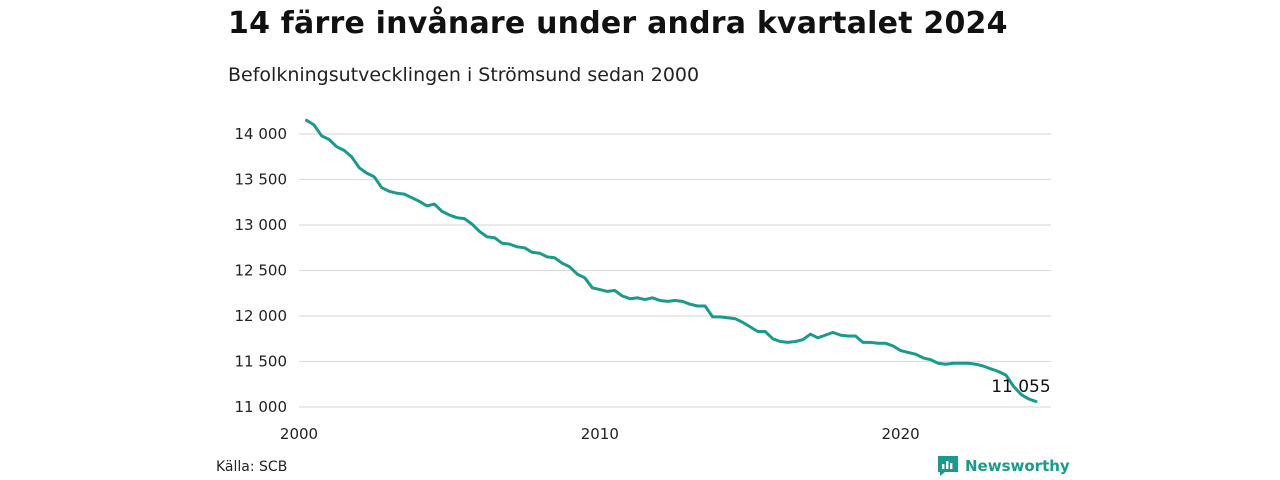 This screenshot has width=1280, height=480. Describe the element at coordinates (1017, 466) in the screenshot. I see `brand-name: Newsworthy` at that location.